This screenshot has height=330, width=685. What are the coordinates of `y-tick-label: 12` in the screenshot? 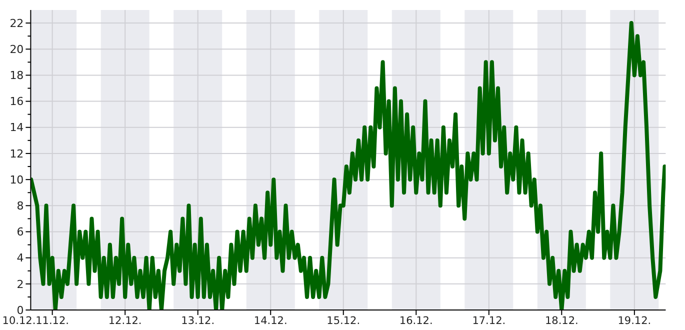 It's located at (17, 153).